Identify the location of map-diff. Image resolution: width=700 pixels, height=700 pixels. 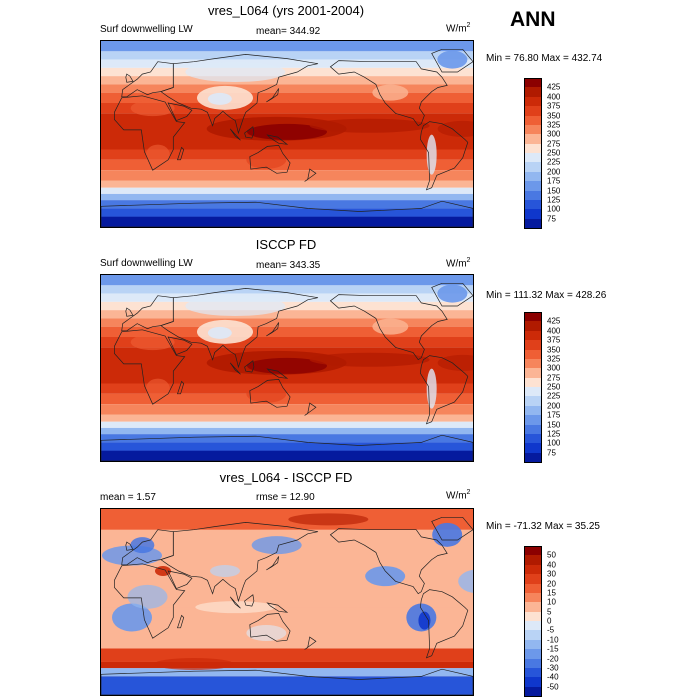
(287, 602).